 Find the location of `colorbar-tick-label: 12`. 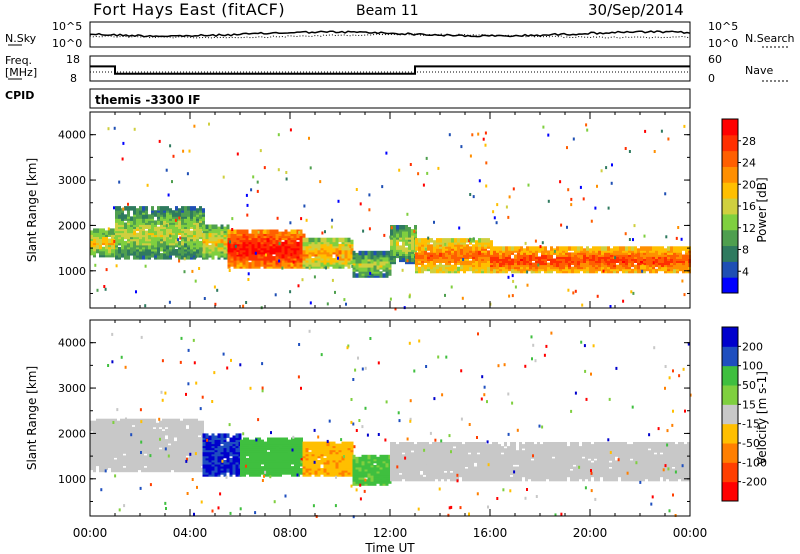

colorbar-tick-label: 12 is located at coordinates (749, 228).